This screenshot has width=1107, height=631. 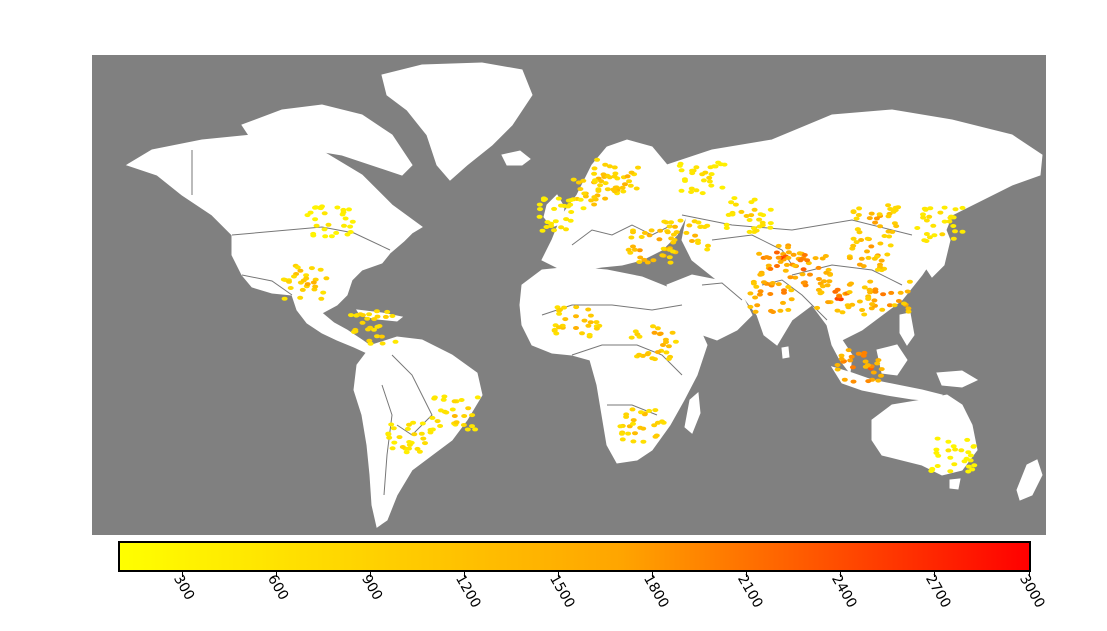 What do you see at coordinates (627, 360) in the screenshot?
I see `border-africa-central` at bounding box center [627, 360].